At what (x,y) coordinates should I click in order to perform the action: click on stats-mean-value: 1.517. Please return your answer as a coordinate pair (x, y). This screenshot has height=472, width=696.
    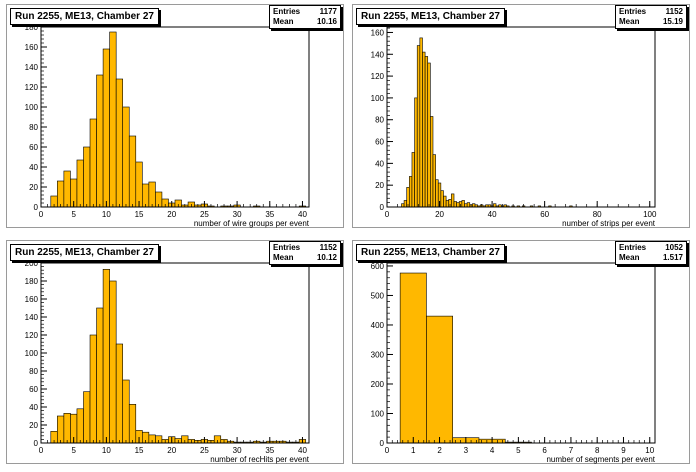
    Looking at the image, I should click on (672, 257).